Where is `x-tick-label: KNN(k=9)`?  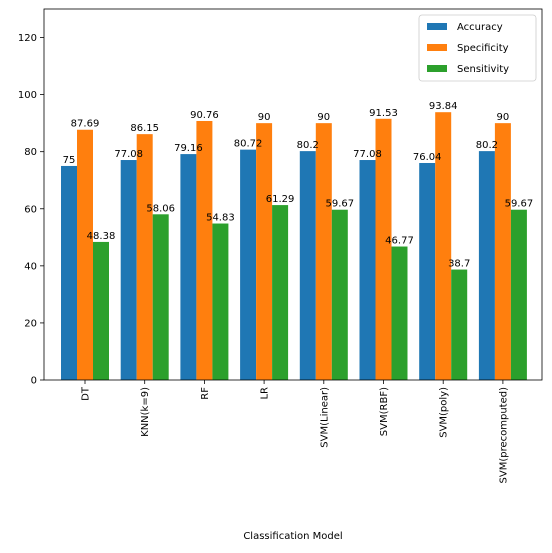
x-tick-label: KNN(k=9) is located at coordinates (145, 412).